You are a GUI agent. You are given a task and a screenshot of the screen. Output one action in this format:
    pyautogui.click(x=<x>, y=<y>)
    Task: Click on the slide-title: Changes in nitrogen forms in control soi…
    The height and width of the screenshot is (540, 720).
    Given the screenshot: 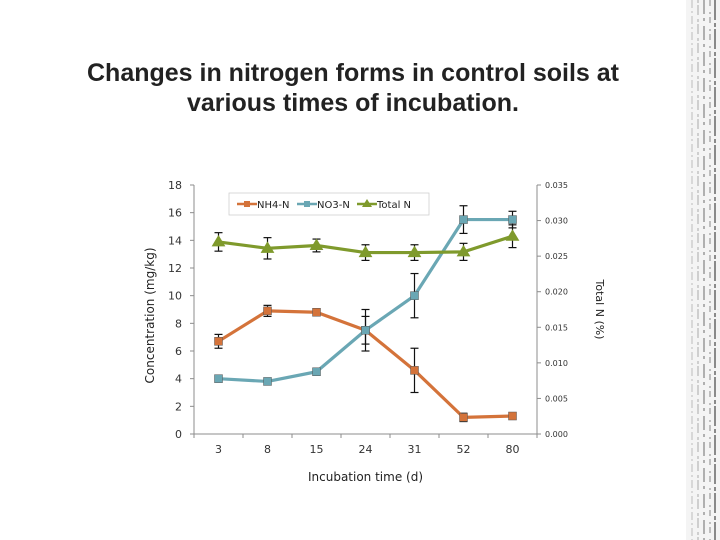 What is the action you would take?
    pyautogui.click(x=353, y=88)
    